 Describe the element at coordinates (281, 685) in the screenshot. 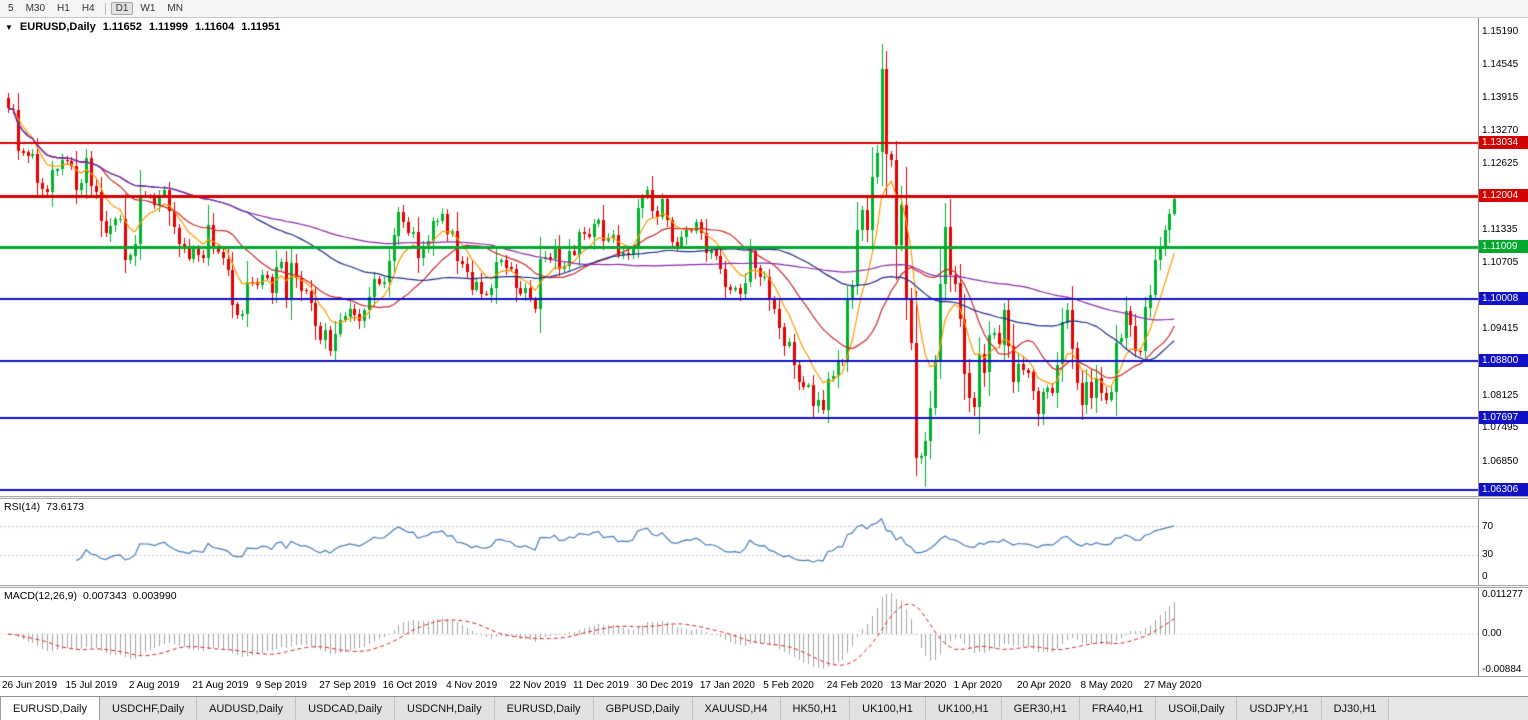

I see `date-axis-label: 9 Sep 2019` at that location.